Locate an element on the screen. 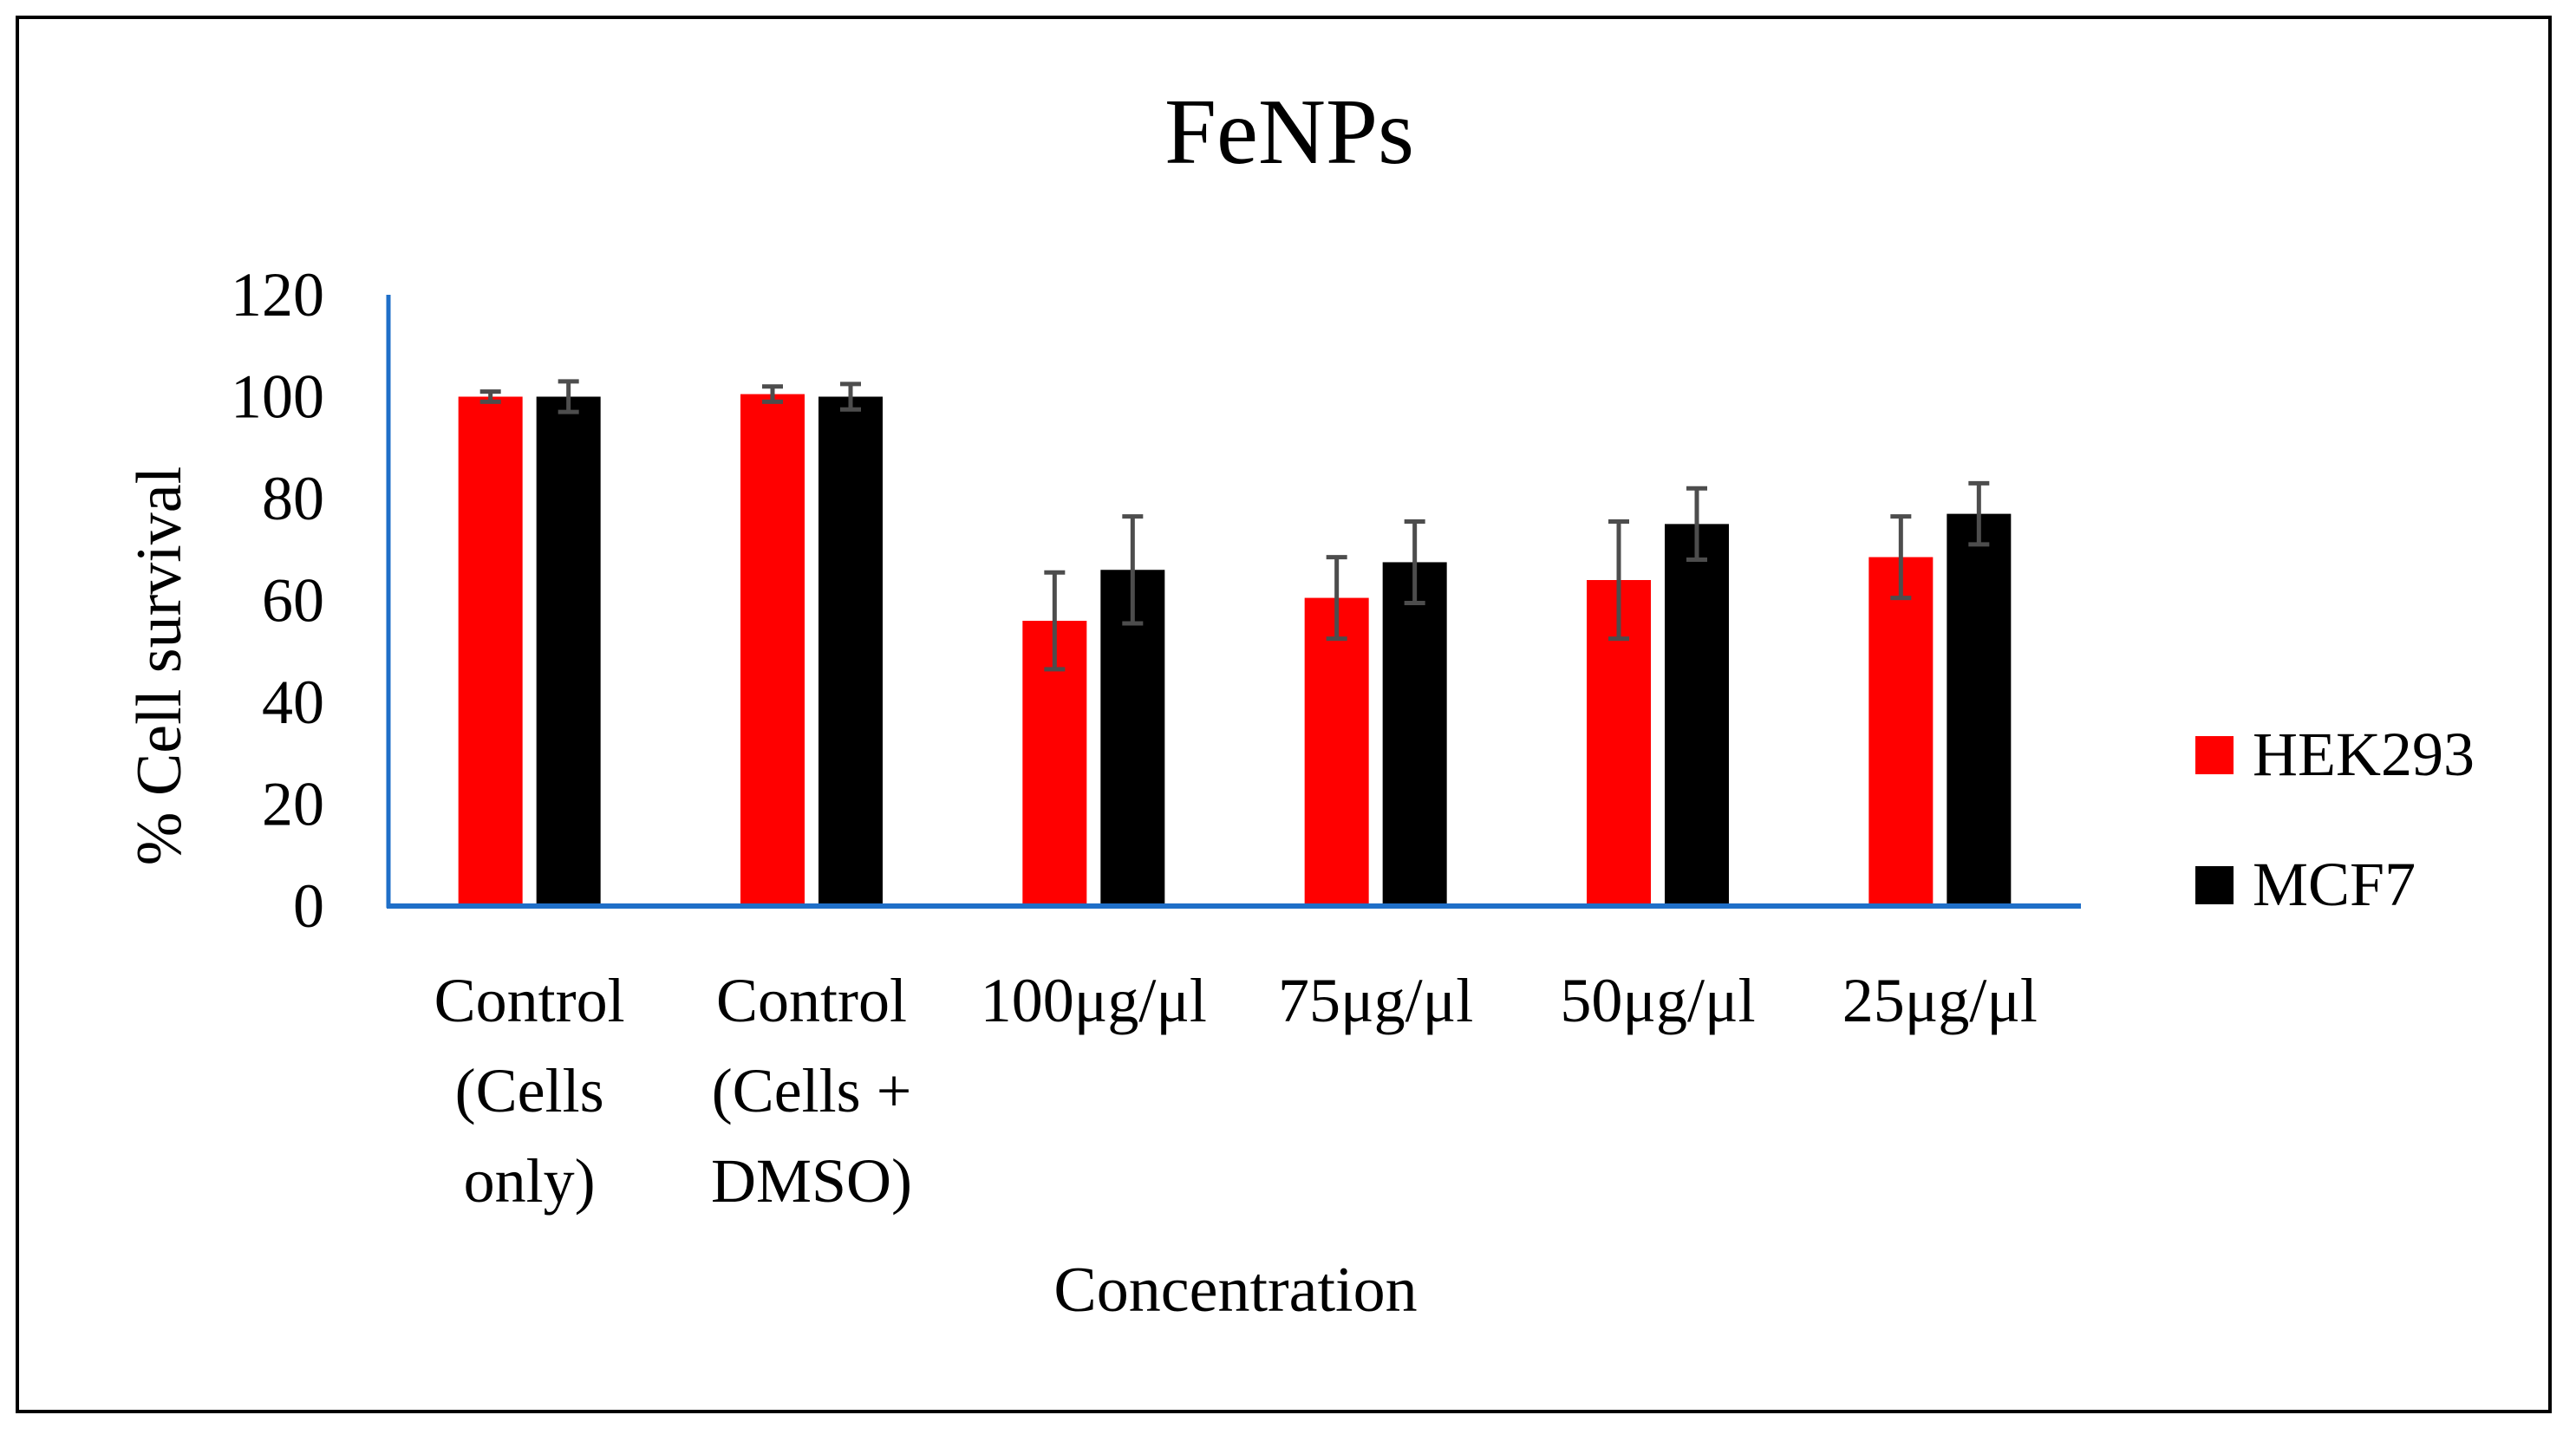 The width and height of the screenshot is (2576, 1441). y-tick-label: 20 is located at coordinates (293, 805).